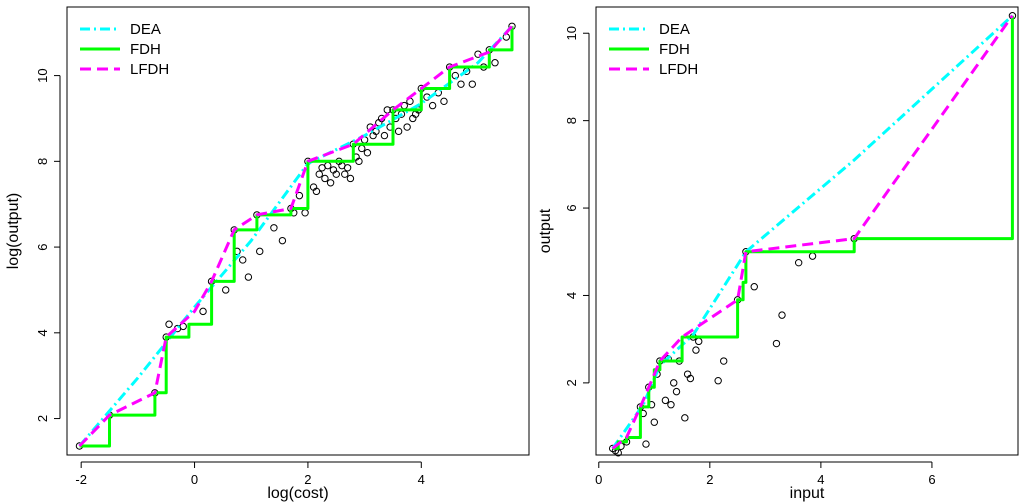  Describe the element at coordinates (81, 479) in the screenshot. I see `x-tick-label: -2` at that location.